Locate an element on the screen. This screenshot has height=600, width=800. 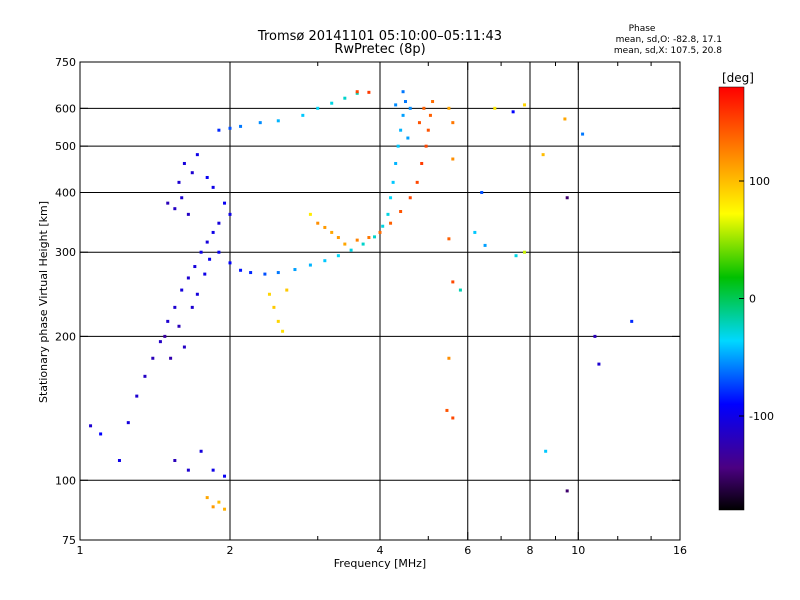
y-tick-label: 750 is located at coordinates (65, 62).